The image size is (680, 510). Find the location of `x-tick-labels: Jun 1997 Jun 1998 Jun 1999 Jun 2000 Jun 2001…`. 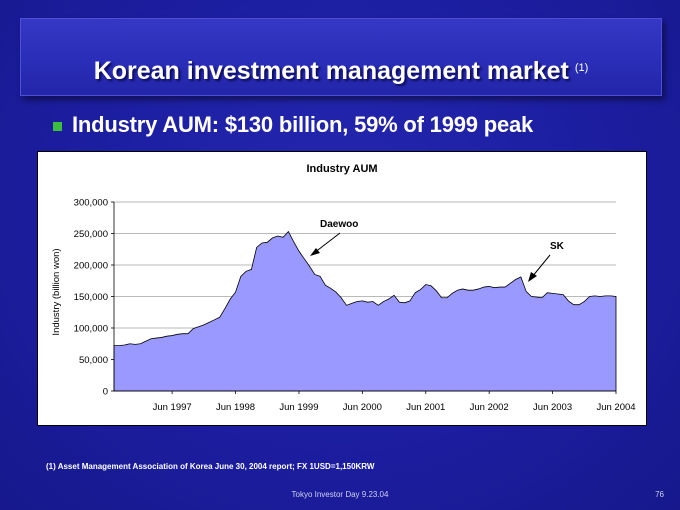

x-tick-labels: Jun 1997 Jun 1998 Jun 1999 Jun 2000 Jun 2001… is located at coordinates (394, 402).